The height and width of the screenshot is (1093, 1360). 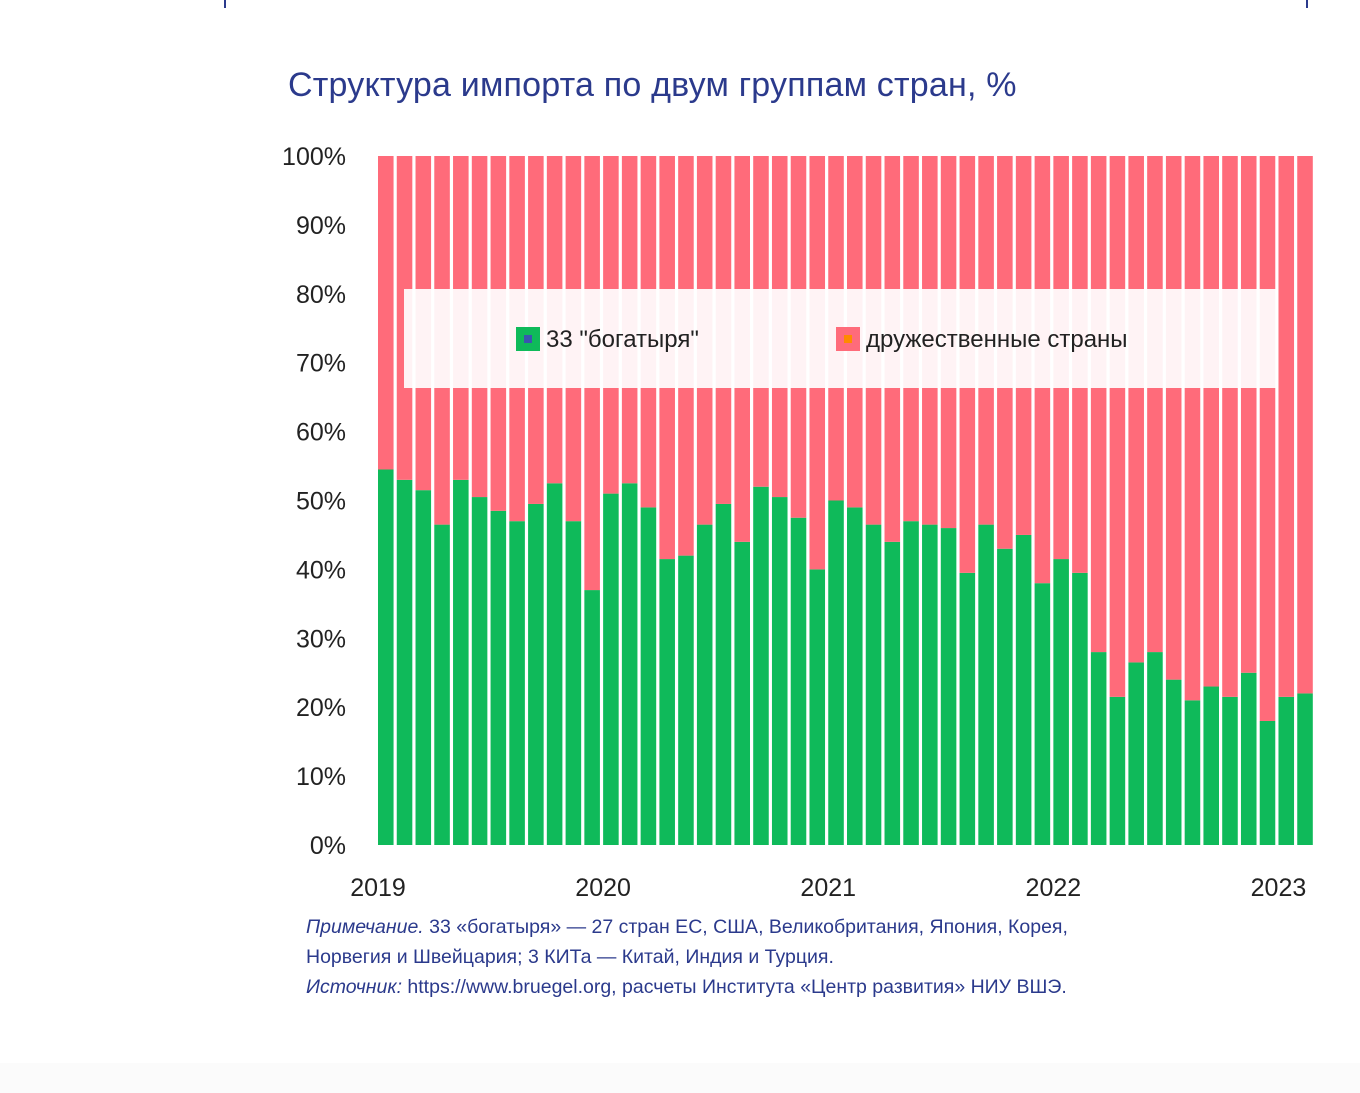 What do you see at coordinates (841, 338) in the screenshot?
I see `legend: 33 "богатыря" дружественные страны` at bounding box center [841, 338].